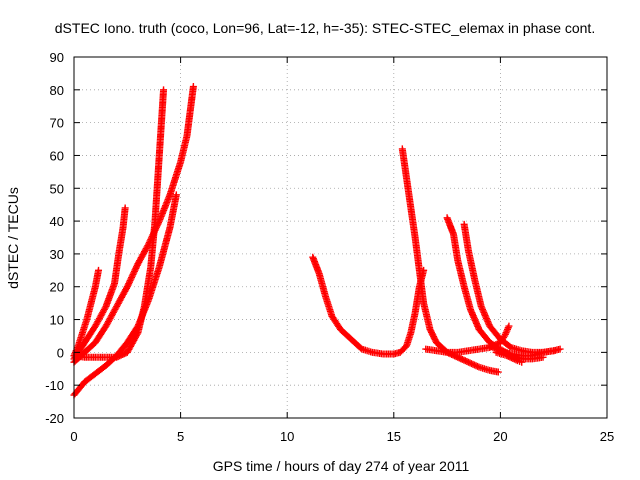  What do you see at coordinates (54, 418) in the screenshot?
I see `y-tick-label: -20` at bounding box center [54, 418].